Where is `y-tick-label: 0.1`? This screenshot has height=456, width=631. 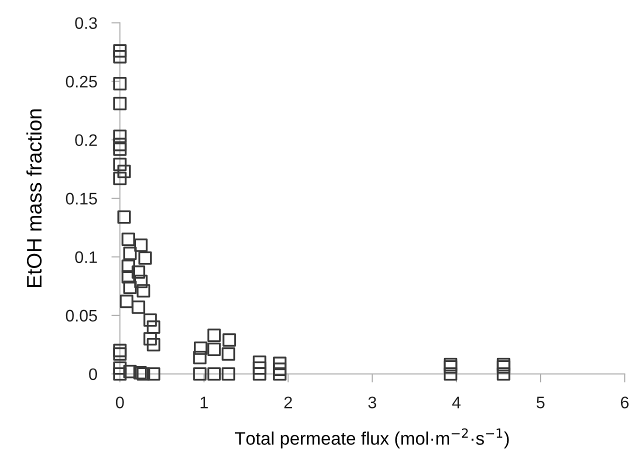
y-tick-label: 0.1 is located at coordinates (86, 257).